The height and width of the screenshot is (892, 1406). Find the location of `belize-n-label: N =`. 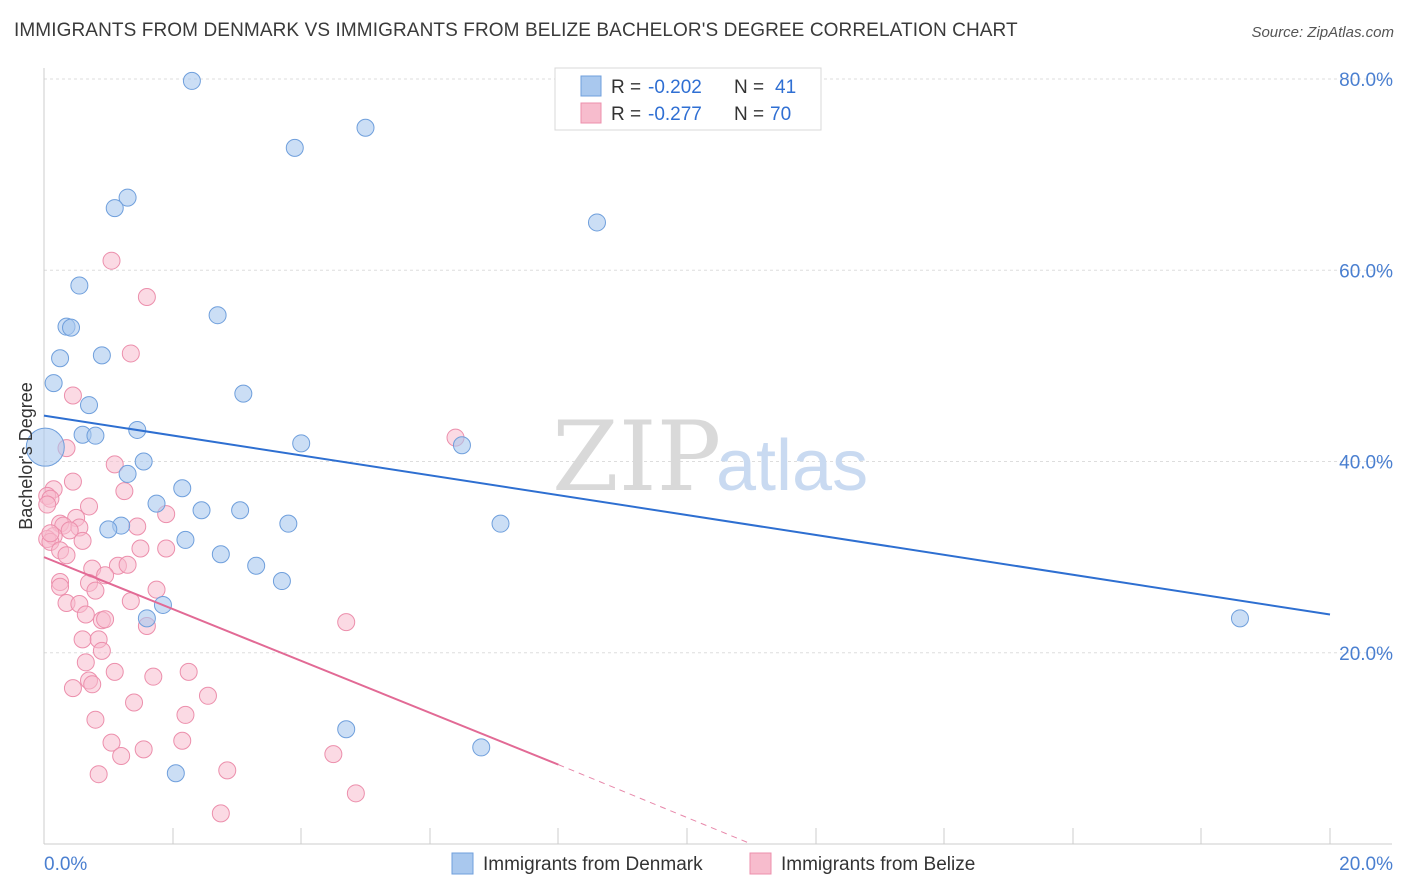

belize-n-label: N = is located at coordinates (749, 114).